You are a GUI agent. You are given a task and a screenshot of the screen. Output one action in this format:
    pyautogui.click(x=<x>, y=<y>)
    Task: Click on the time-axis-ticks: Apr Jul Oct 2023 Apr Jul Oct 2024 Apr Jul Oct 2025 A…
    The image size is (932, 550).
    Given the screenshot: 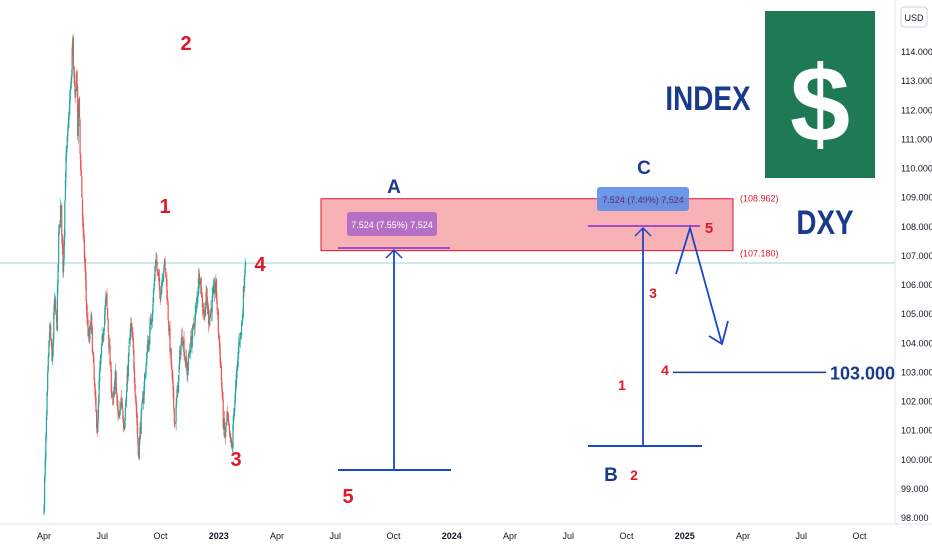 What is the action you would take?
    pyautogui.click(x=452, y=536)
    